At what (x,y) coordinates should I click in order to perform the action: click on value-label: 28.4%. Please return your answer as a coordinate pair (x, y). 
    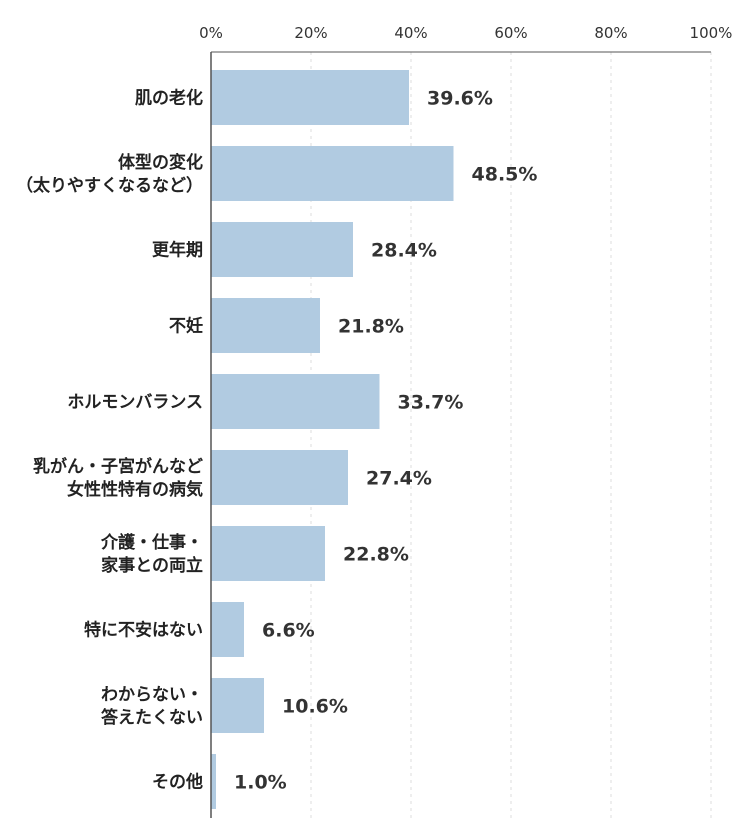
    Looking at the image, I should click on (404, 251).